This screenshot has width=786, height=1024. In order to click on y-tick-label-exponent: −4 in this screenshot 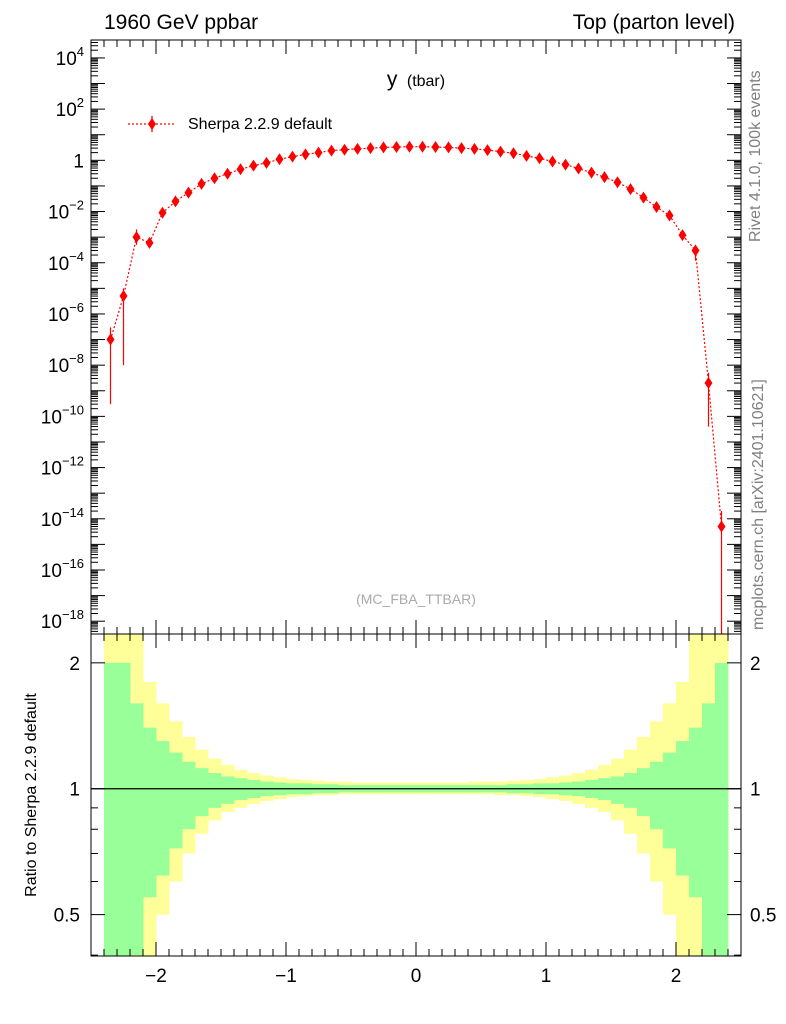, I will do `click(76, 256)`.